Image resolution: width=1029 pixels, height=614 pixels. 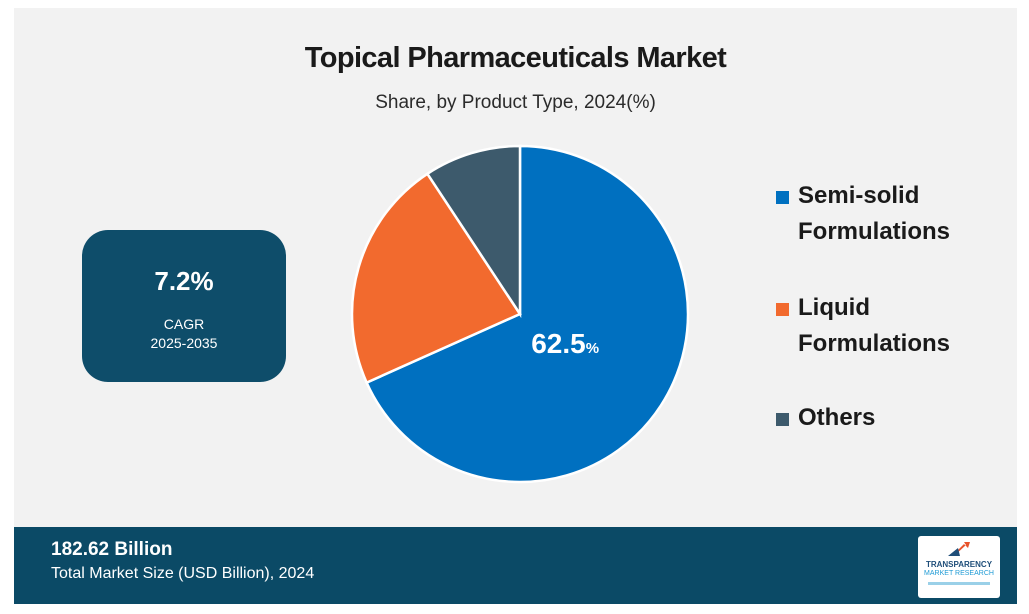 What do you see at coordinates (782, 309) in the screenshot?
I see `legend-swatch-liquid` at bounding box center [782, 309].